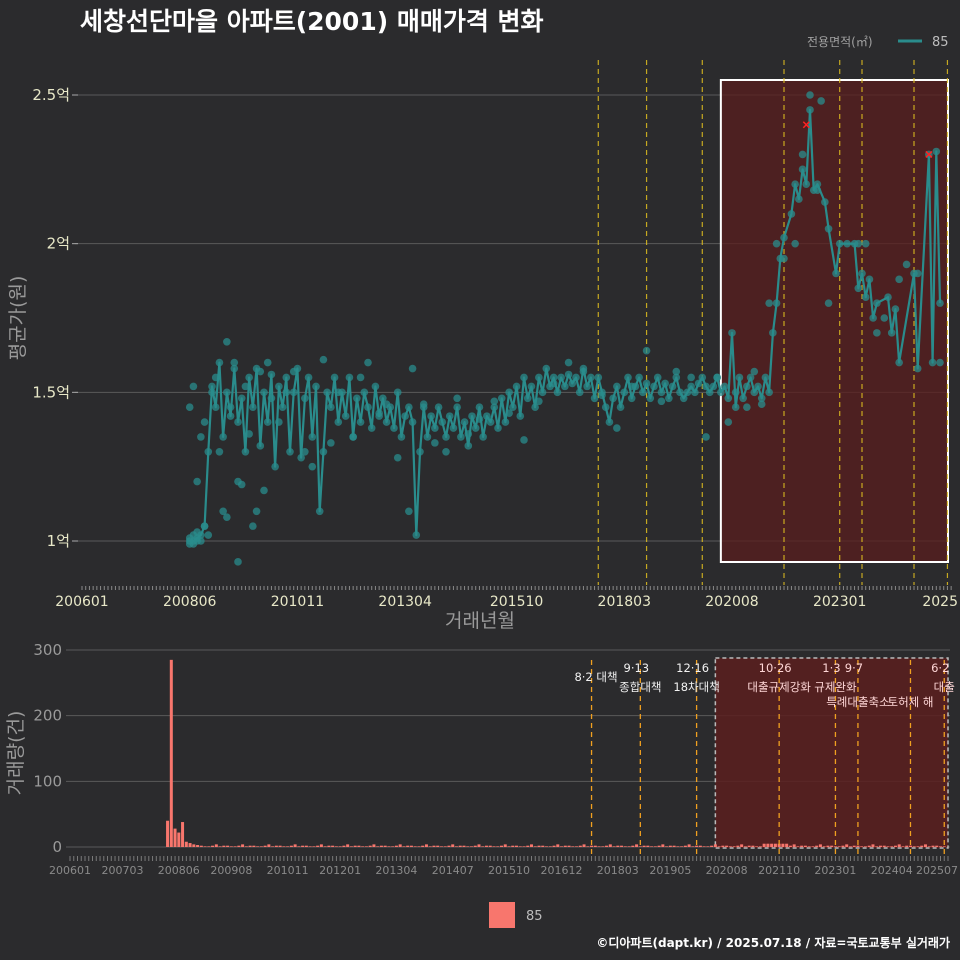 The height and width of the screenshot is (960, 960). I want to click on legend-entry-85: 85, so click(940, 42).